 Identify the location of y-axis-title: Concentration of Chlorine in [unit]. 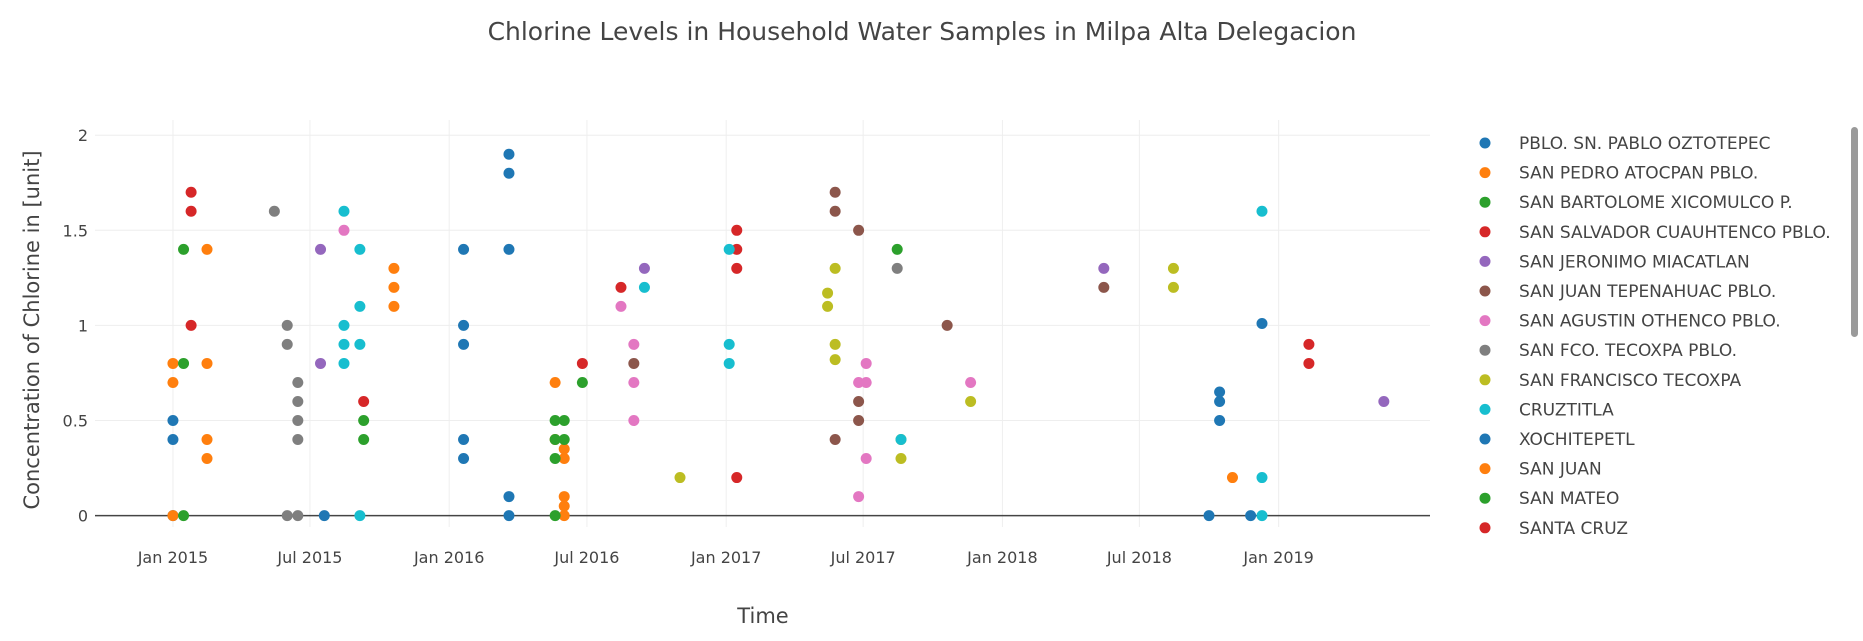
(32, 329).